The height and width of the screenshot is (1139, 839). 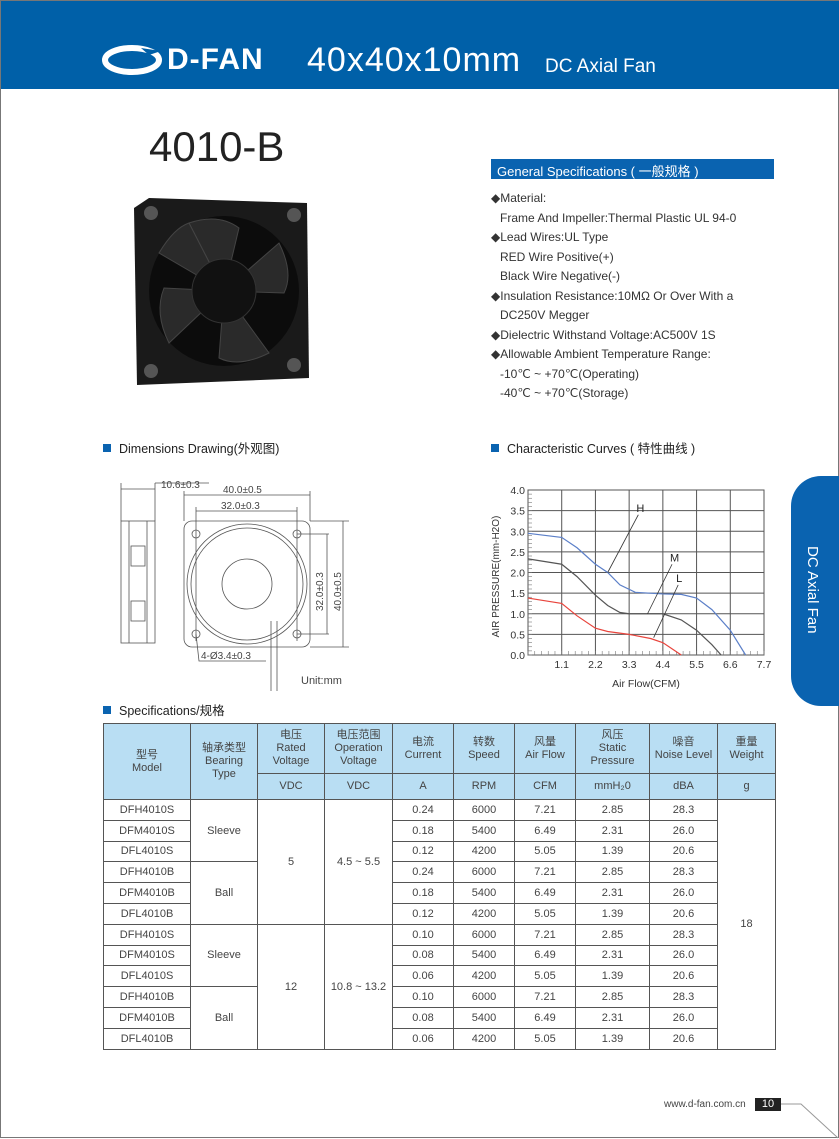 I want to click on x-tick-label: 6.6, so click(x=730, y=665).